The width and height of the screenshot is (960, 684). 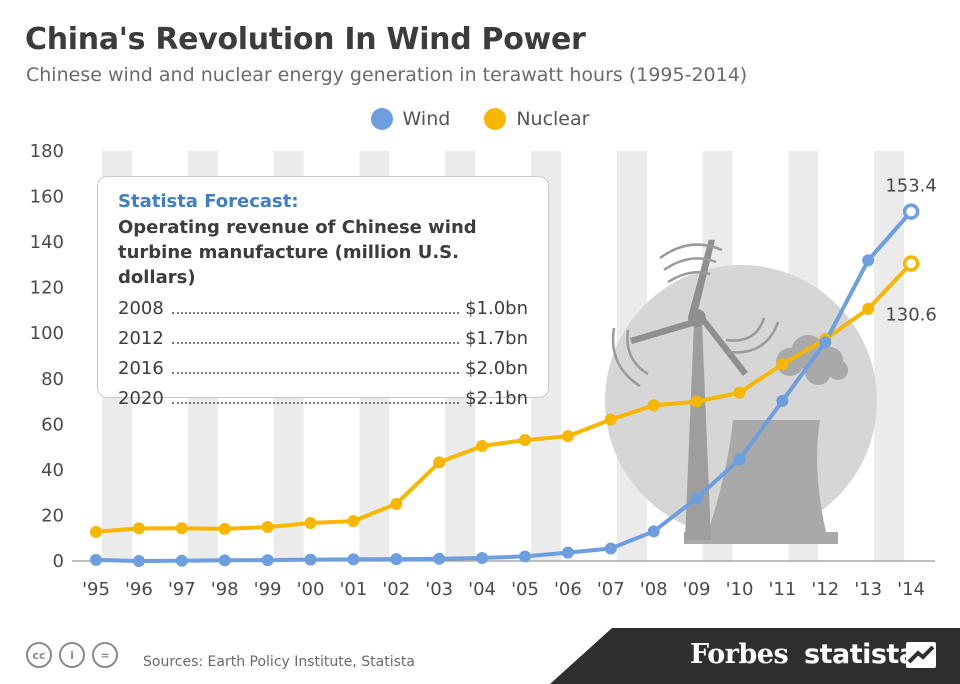 I want to click on y-tick-label: 100, so click(x=47, y=333).